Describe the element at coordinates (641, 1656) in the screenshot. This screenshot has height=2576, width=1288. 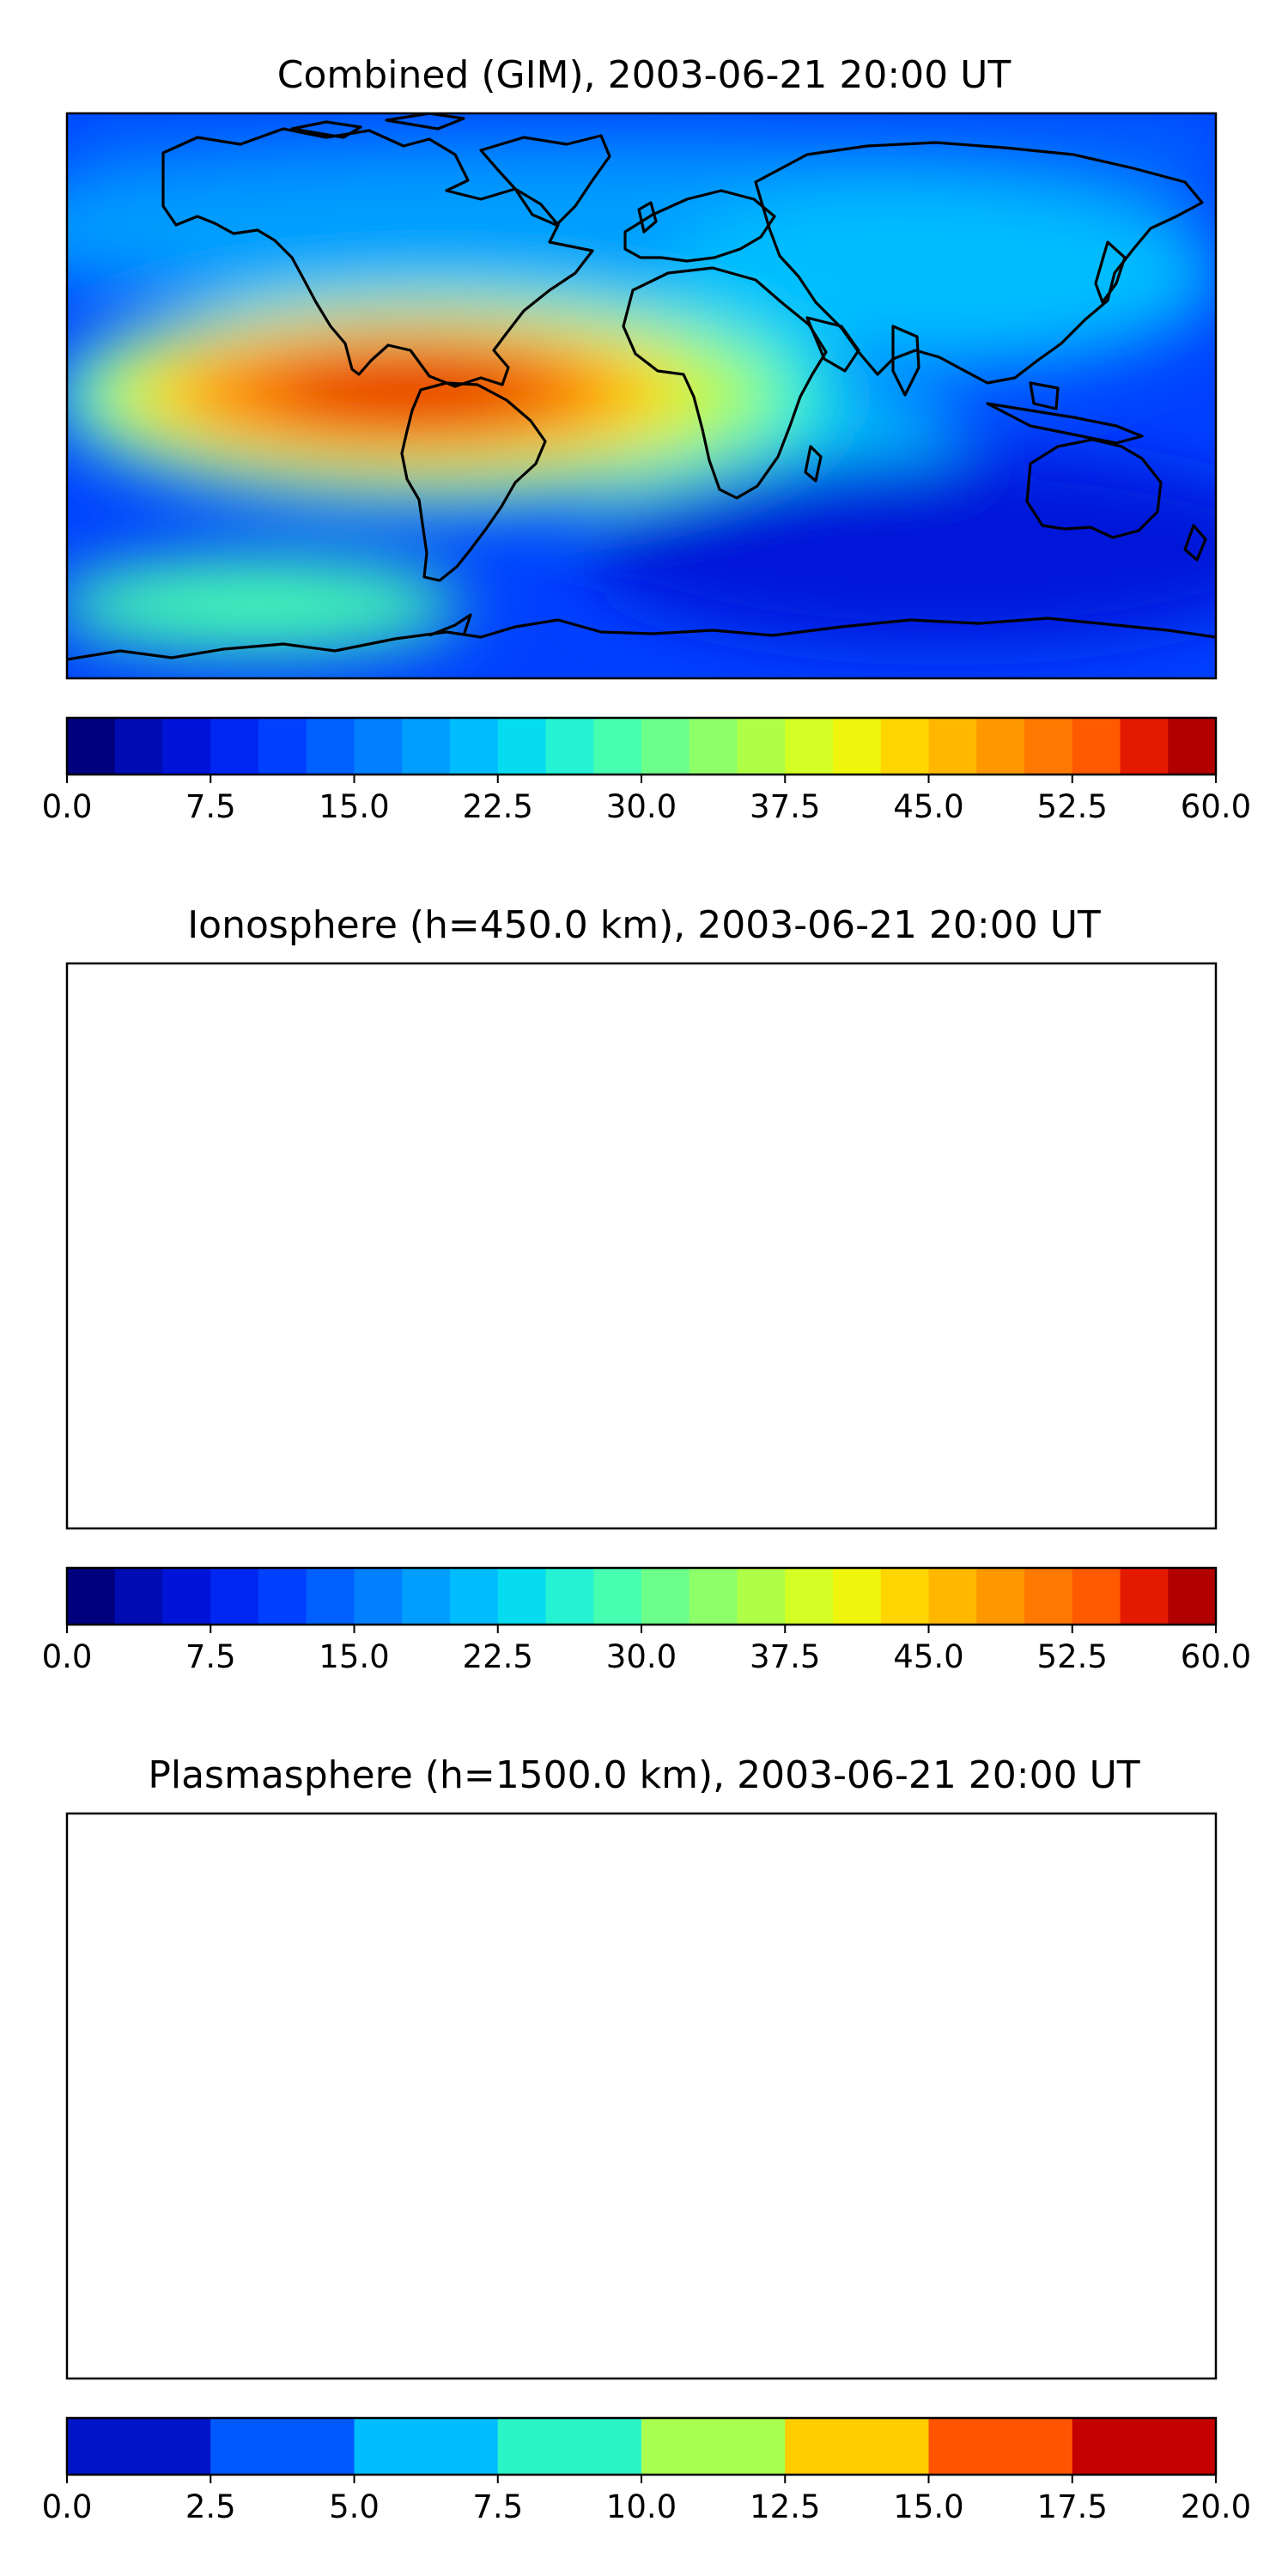
I see `colorbar-2-tick-label: 30.0` at that location.